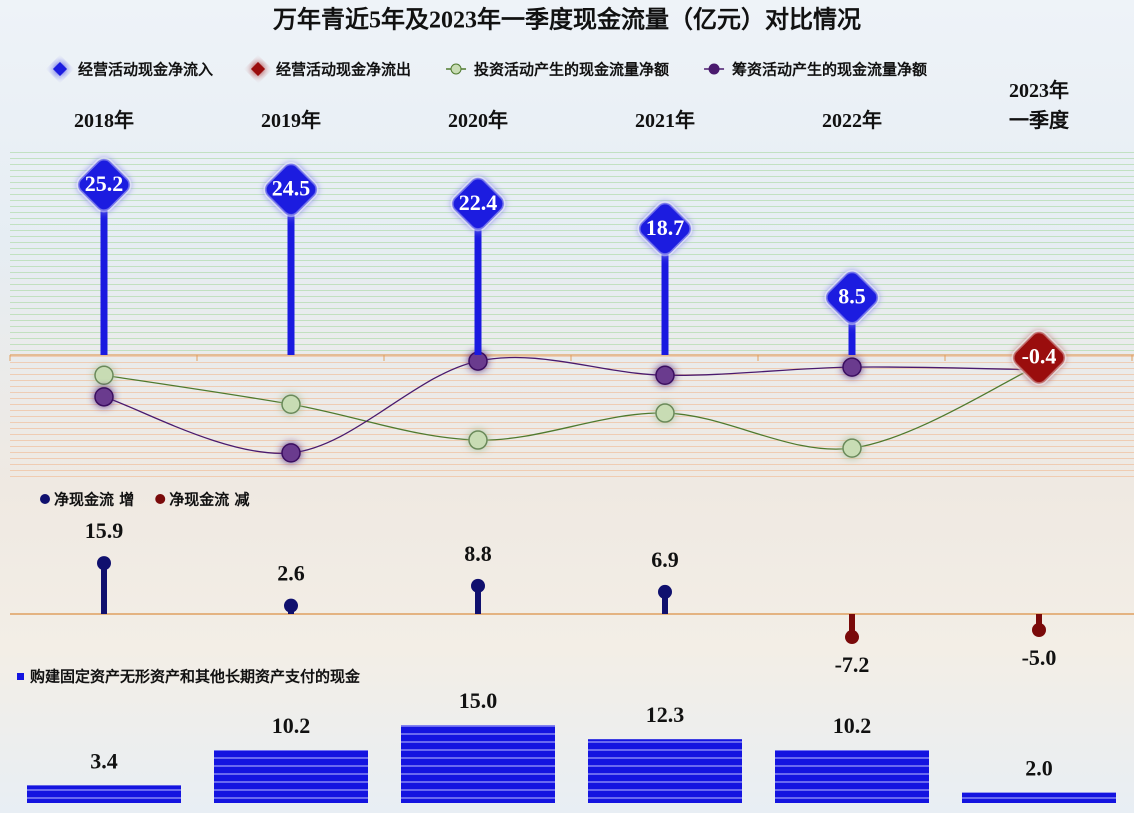 This screenshot has width=1134, height=813. I want to click on value-label: 8.5, so click(852, 296).